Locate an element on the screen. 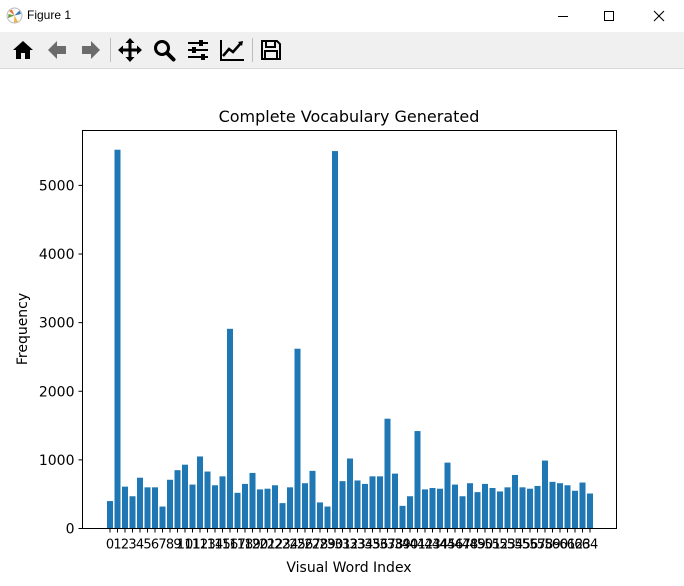 The image size is (684, 586). y-tick-label: 0 is located at coordinates (70, 530).